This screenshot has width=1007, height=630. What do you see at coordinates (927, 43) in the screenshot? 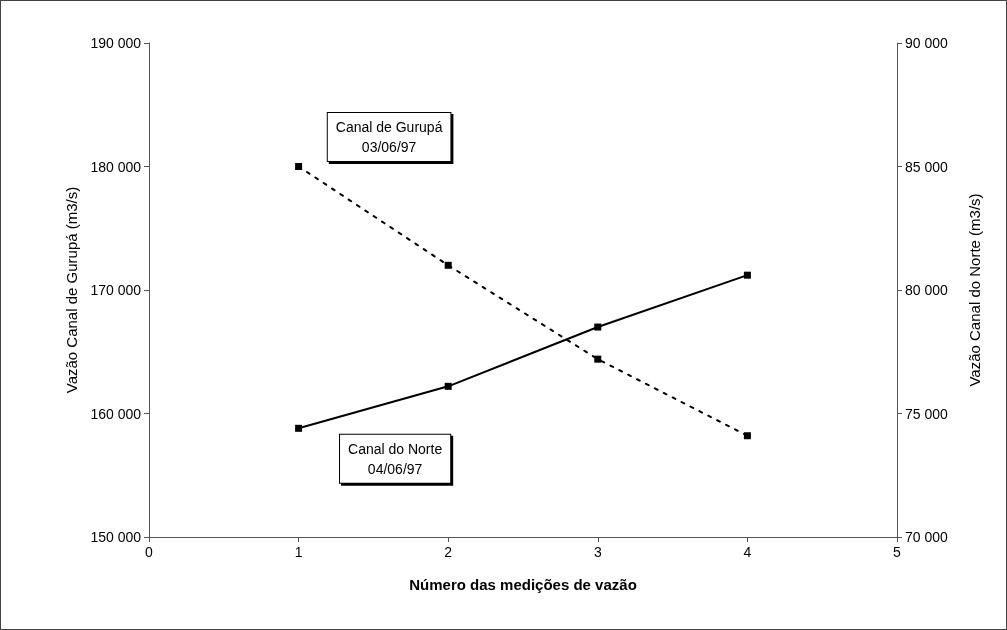
I see `y2-tick-label: 90 000` at bounding box center [927, 43].